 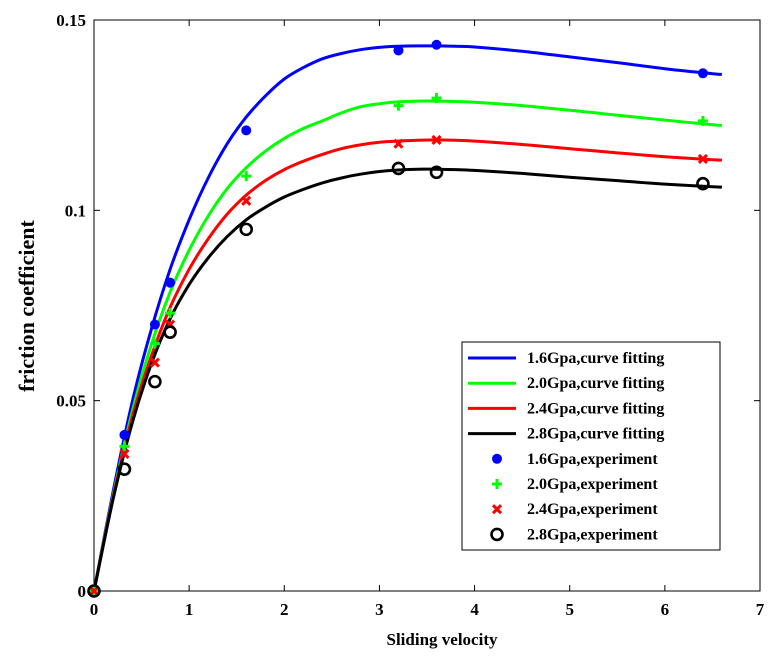 I want to click on legend-label: 2.8Gpa,curve fitting, so click(x=595, y=434).